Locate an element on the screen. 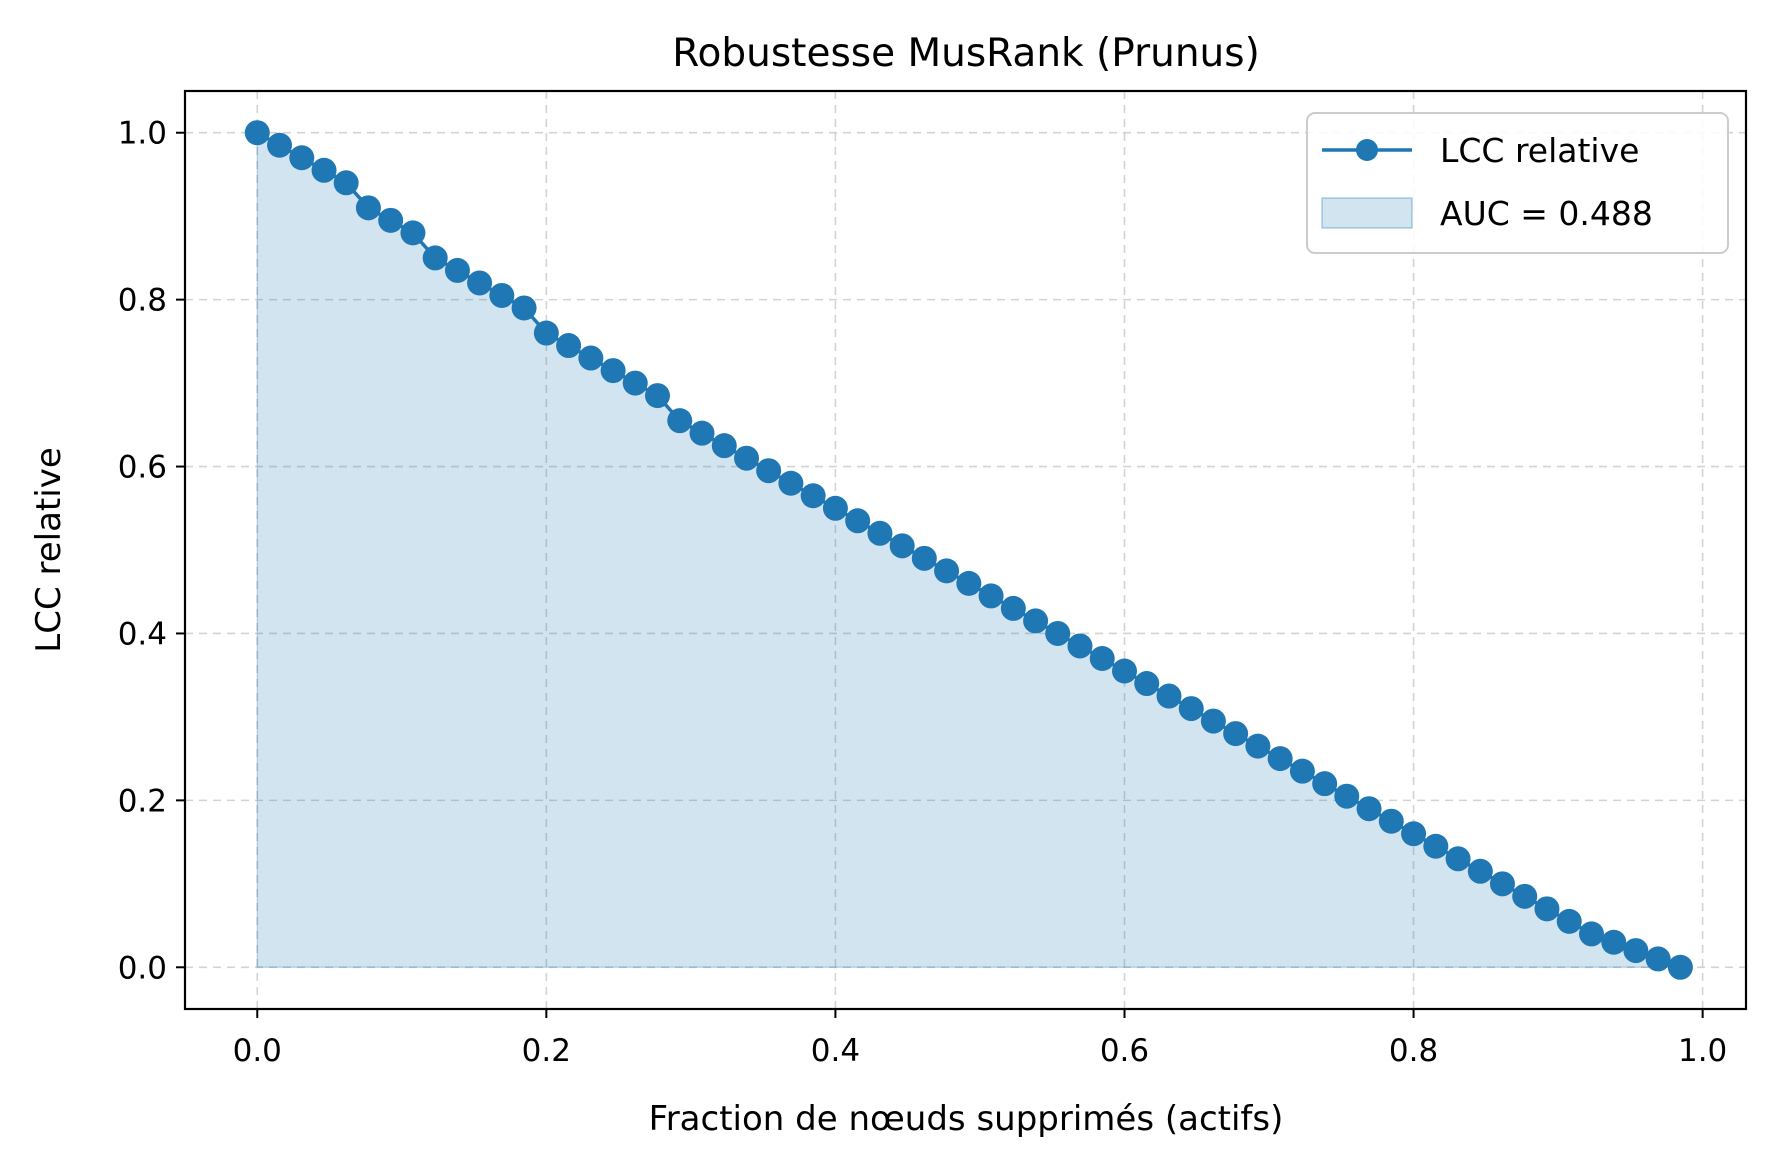 Image resolution: width=1769 pixels, height=1168 pixels. legend-box is located at coordinates (1517, 183).